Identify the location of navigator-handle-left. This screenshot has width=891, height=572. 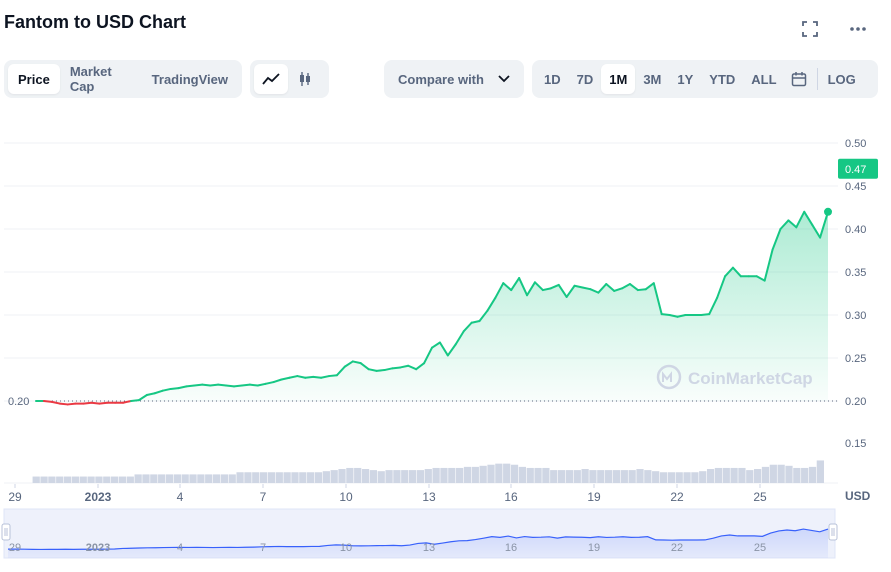
(6, 532).